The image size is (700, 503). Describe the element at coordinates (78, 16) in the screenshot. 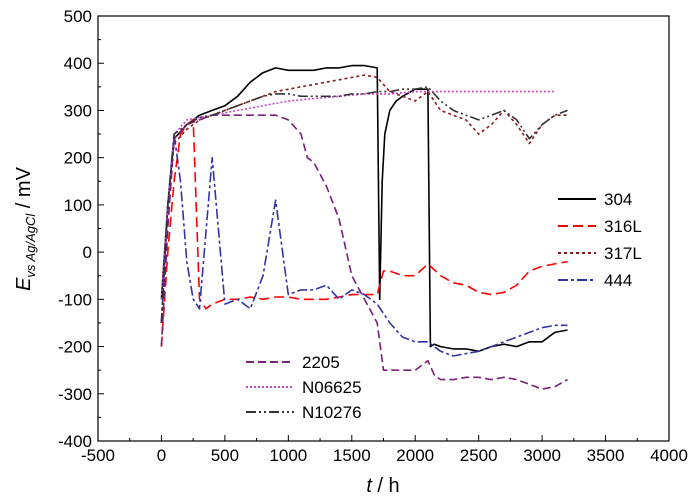

I see `y-tick-label: 500` at that location.